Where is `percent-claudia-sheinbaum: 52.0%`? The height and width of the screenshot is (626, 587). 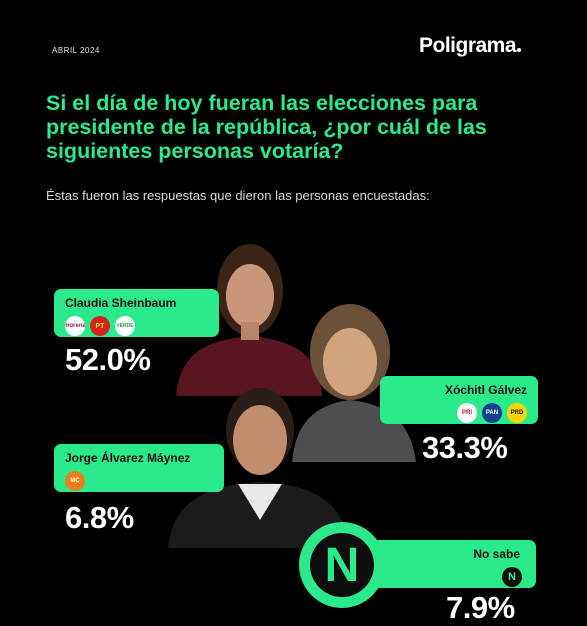
percent-claudia-sheinbaum: 52.0% is located at coordinates (108, 359).